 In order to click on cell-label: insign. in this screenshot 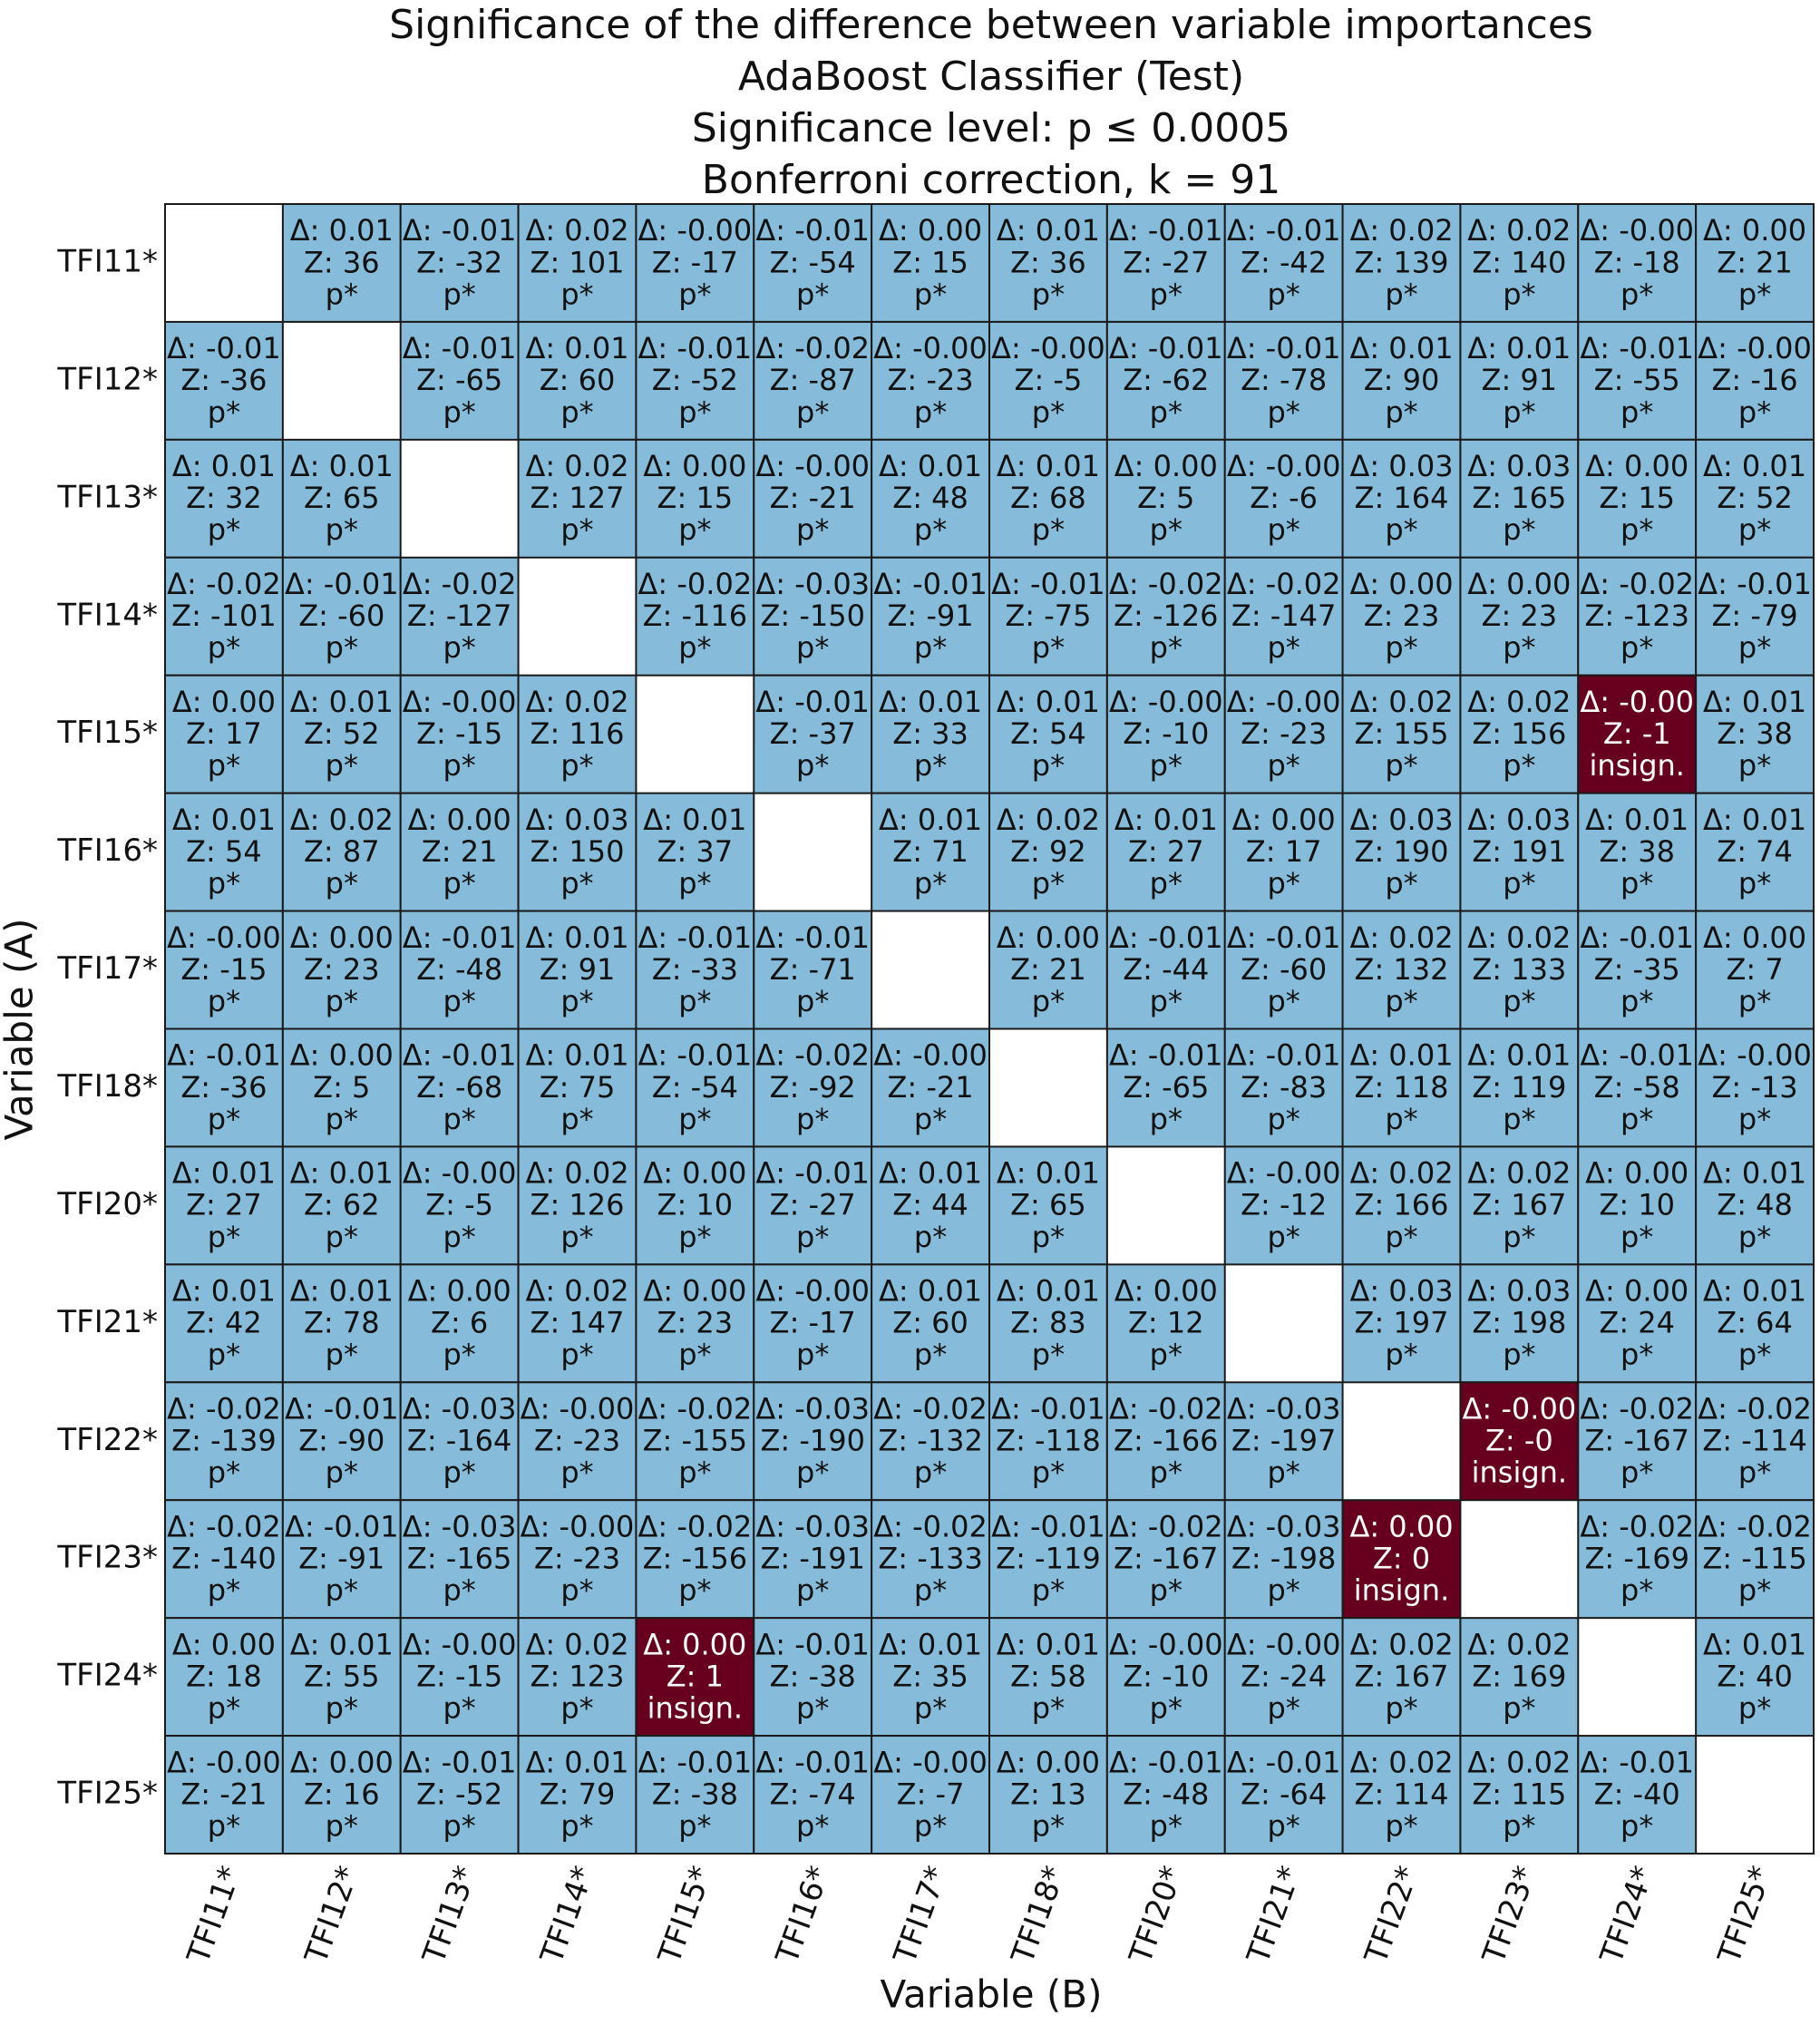, I will do `click(695, 1707)`.